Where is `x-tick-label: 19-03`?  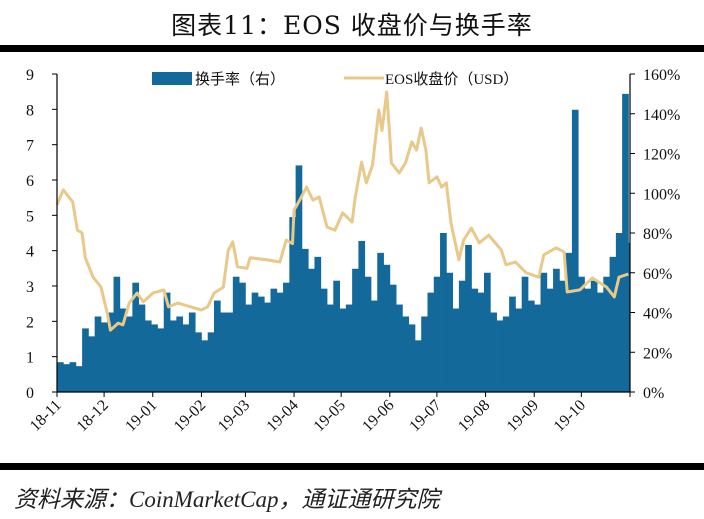
x-tick-label: 19-03 is located at coordinates (234, 416).